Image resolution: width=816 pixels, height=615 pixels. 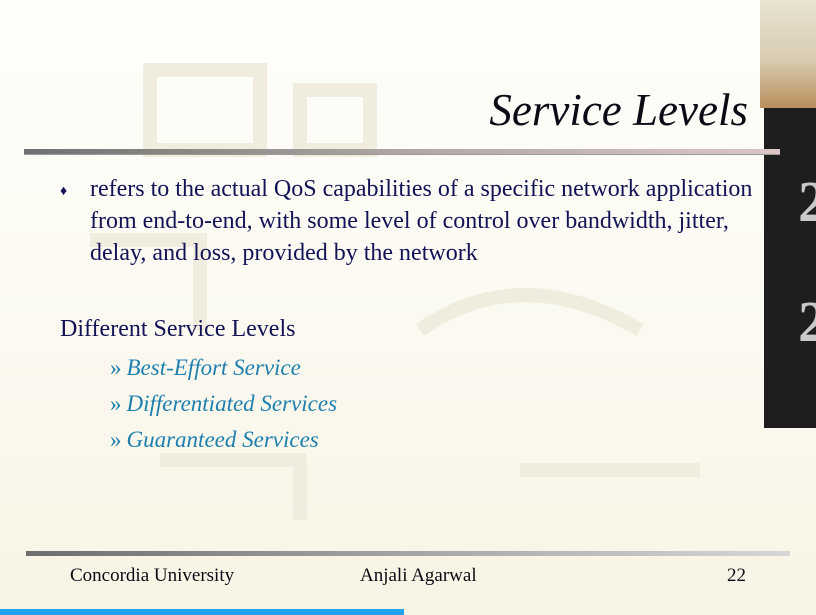 I want to click on title-divider, so click(x=402, y=152).